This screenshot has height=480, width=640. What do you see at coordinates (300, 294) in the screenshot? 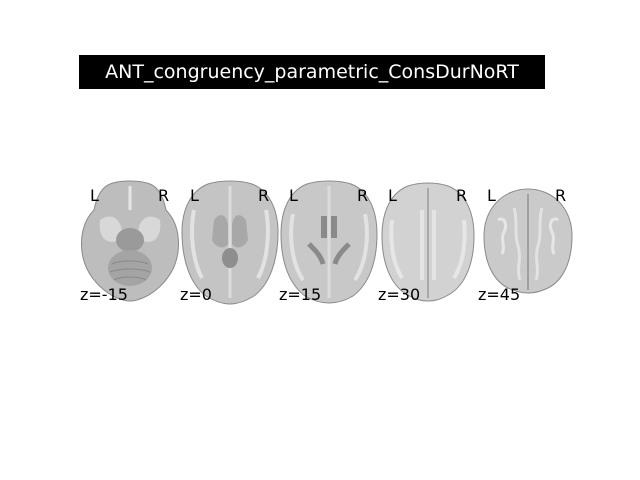
I see `z-coordinate-label: z=15` at bounding box center [300, 294].